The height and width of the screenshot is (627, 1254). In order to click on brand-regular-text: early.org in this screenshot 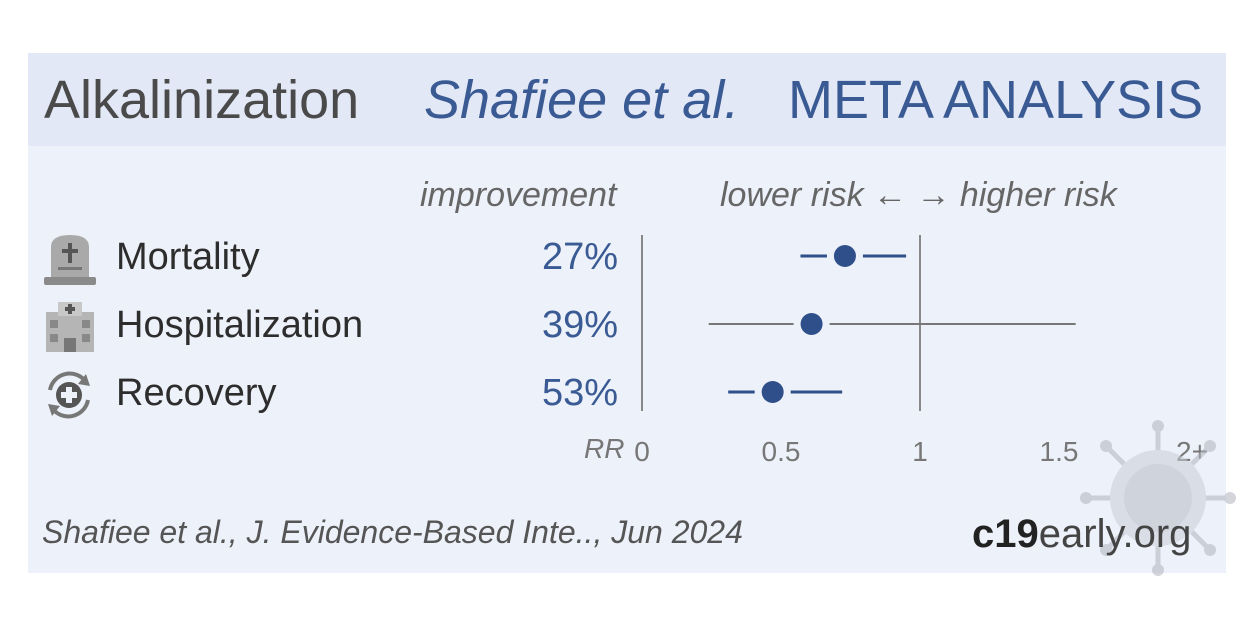, I will do `click(1115, 534)`.